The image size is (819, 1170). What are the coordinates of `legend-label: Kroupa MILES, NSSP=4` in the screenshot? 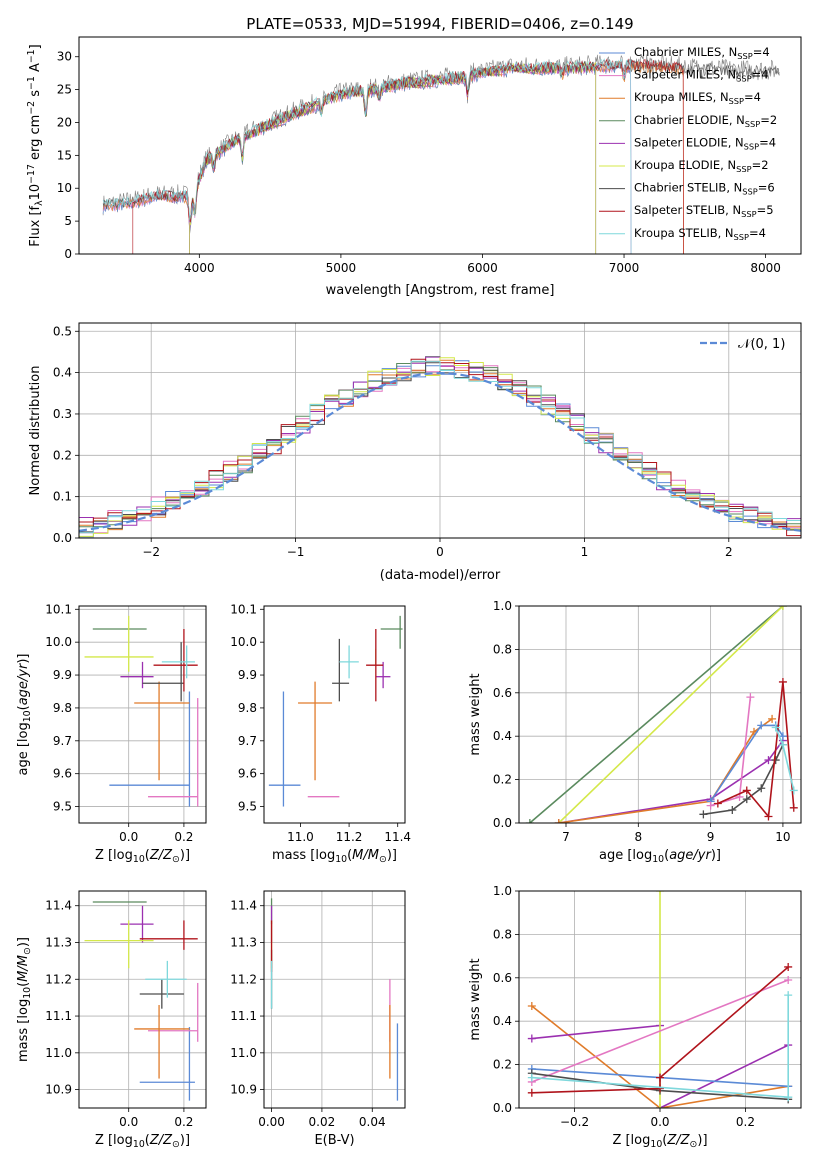 It's located at (697, 98).